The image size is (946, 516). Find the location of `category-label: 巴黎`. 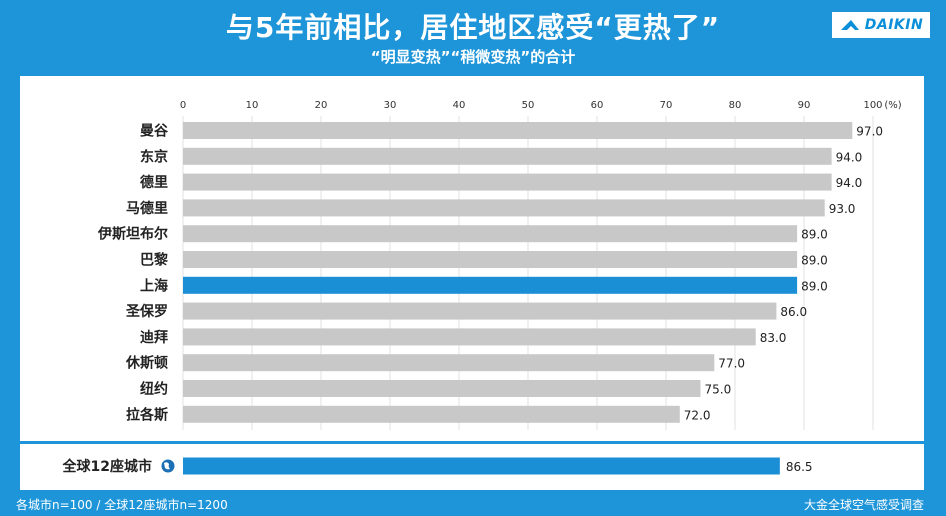

category-label: 巴黎 is located at coordinates (154, 260).